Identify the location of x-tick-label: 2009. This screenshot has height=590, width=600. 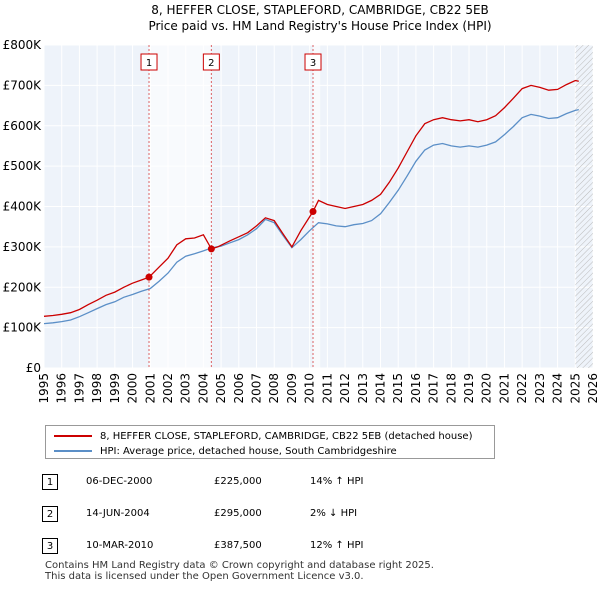
(292, 388).